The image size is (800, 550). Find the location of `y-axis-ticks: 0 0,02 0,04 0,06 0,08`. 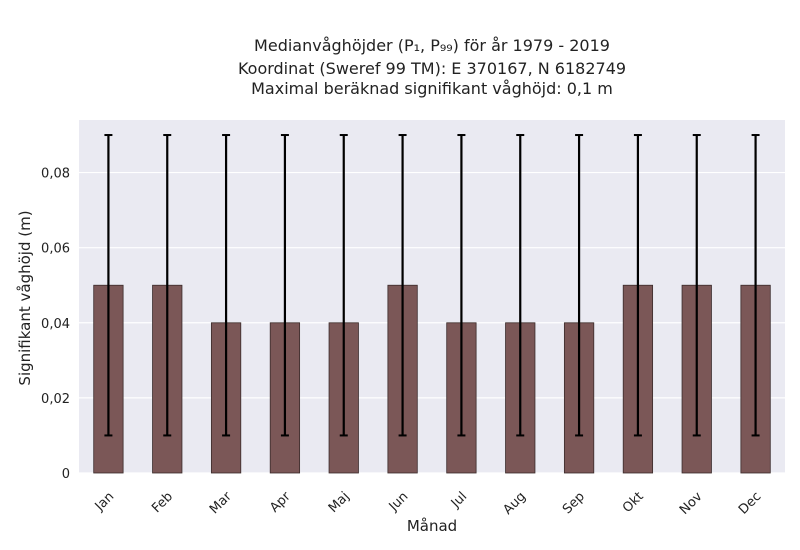

y-axis-ticks: 0 0,02 0,04 0,06 0,08 is located at coordinates (55, 324).